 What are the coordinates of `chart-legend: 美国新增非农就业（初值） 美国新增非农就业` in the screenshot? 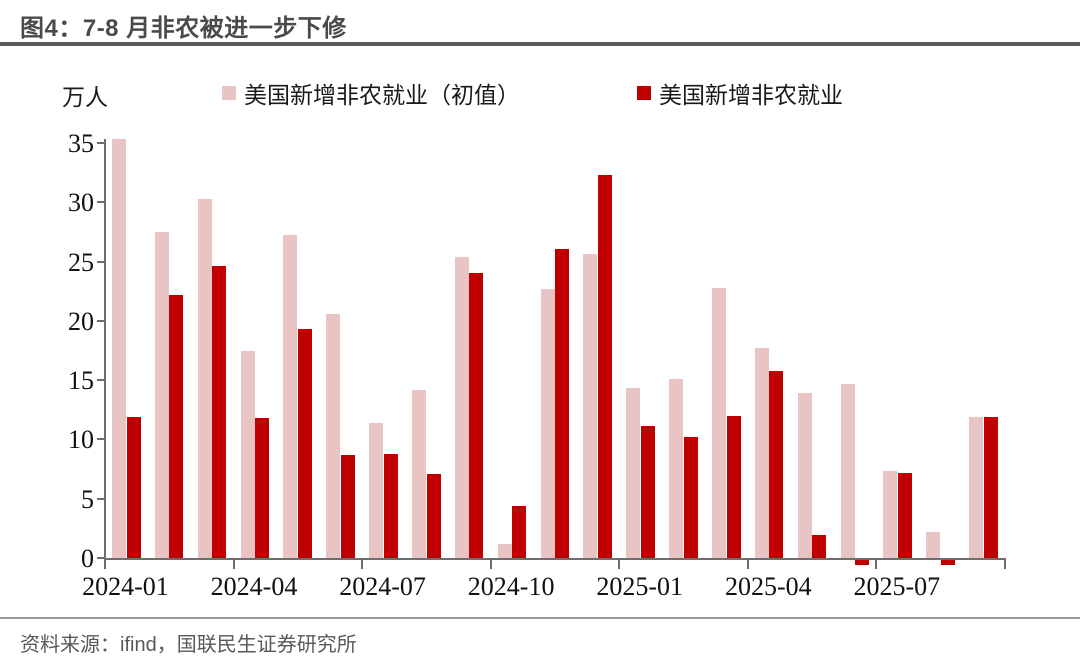 It's located at (540, 92).